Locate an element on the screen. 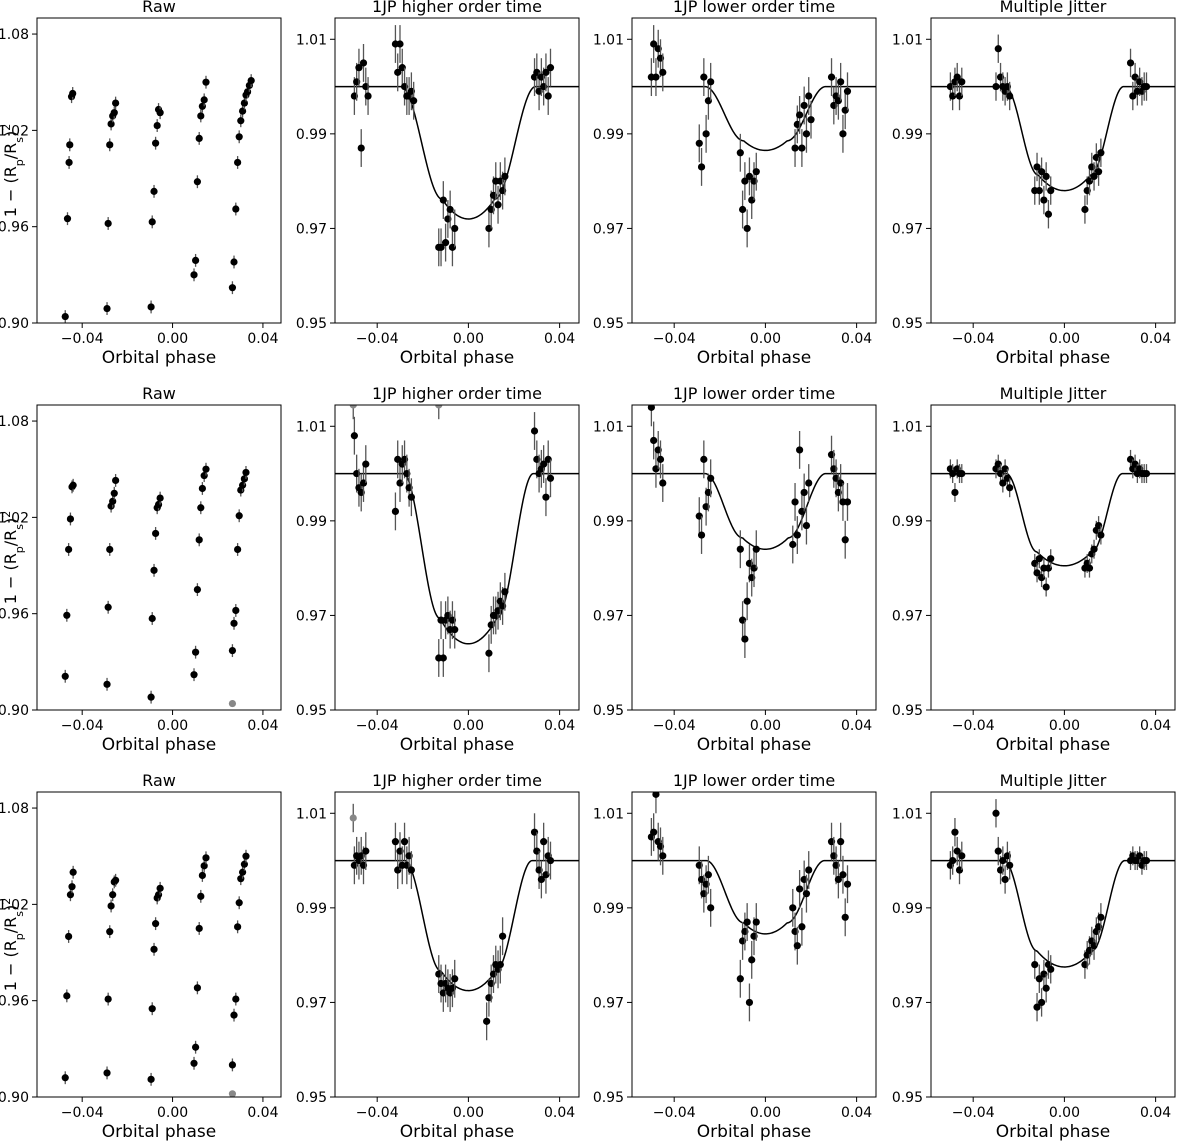 The image size is (1200, 1142). y-tick-label: 0.90 is located at coordinates (14, 711).